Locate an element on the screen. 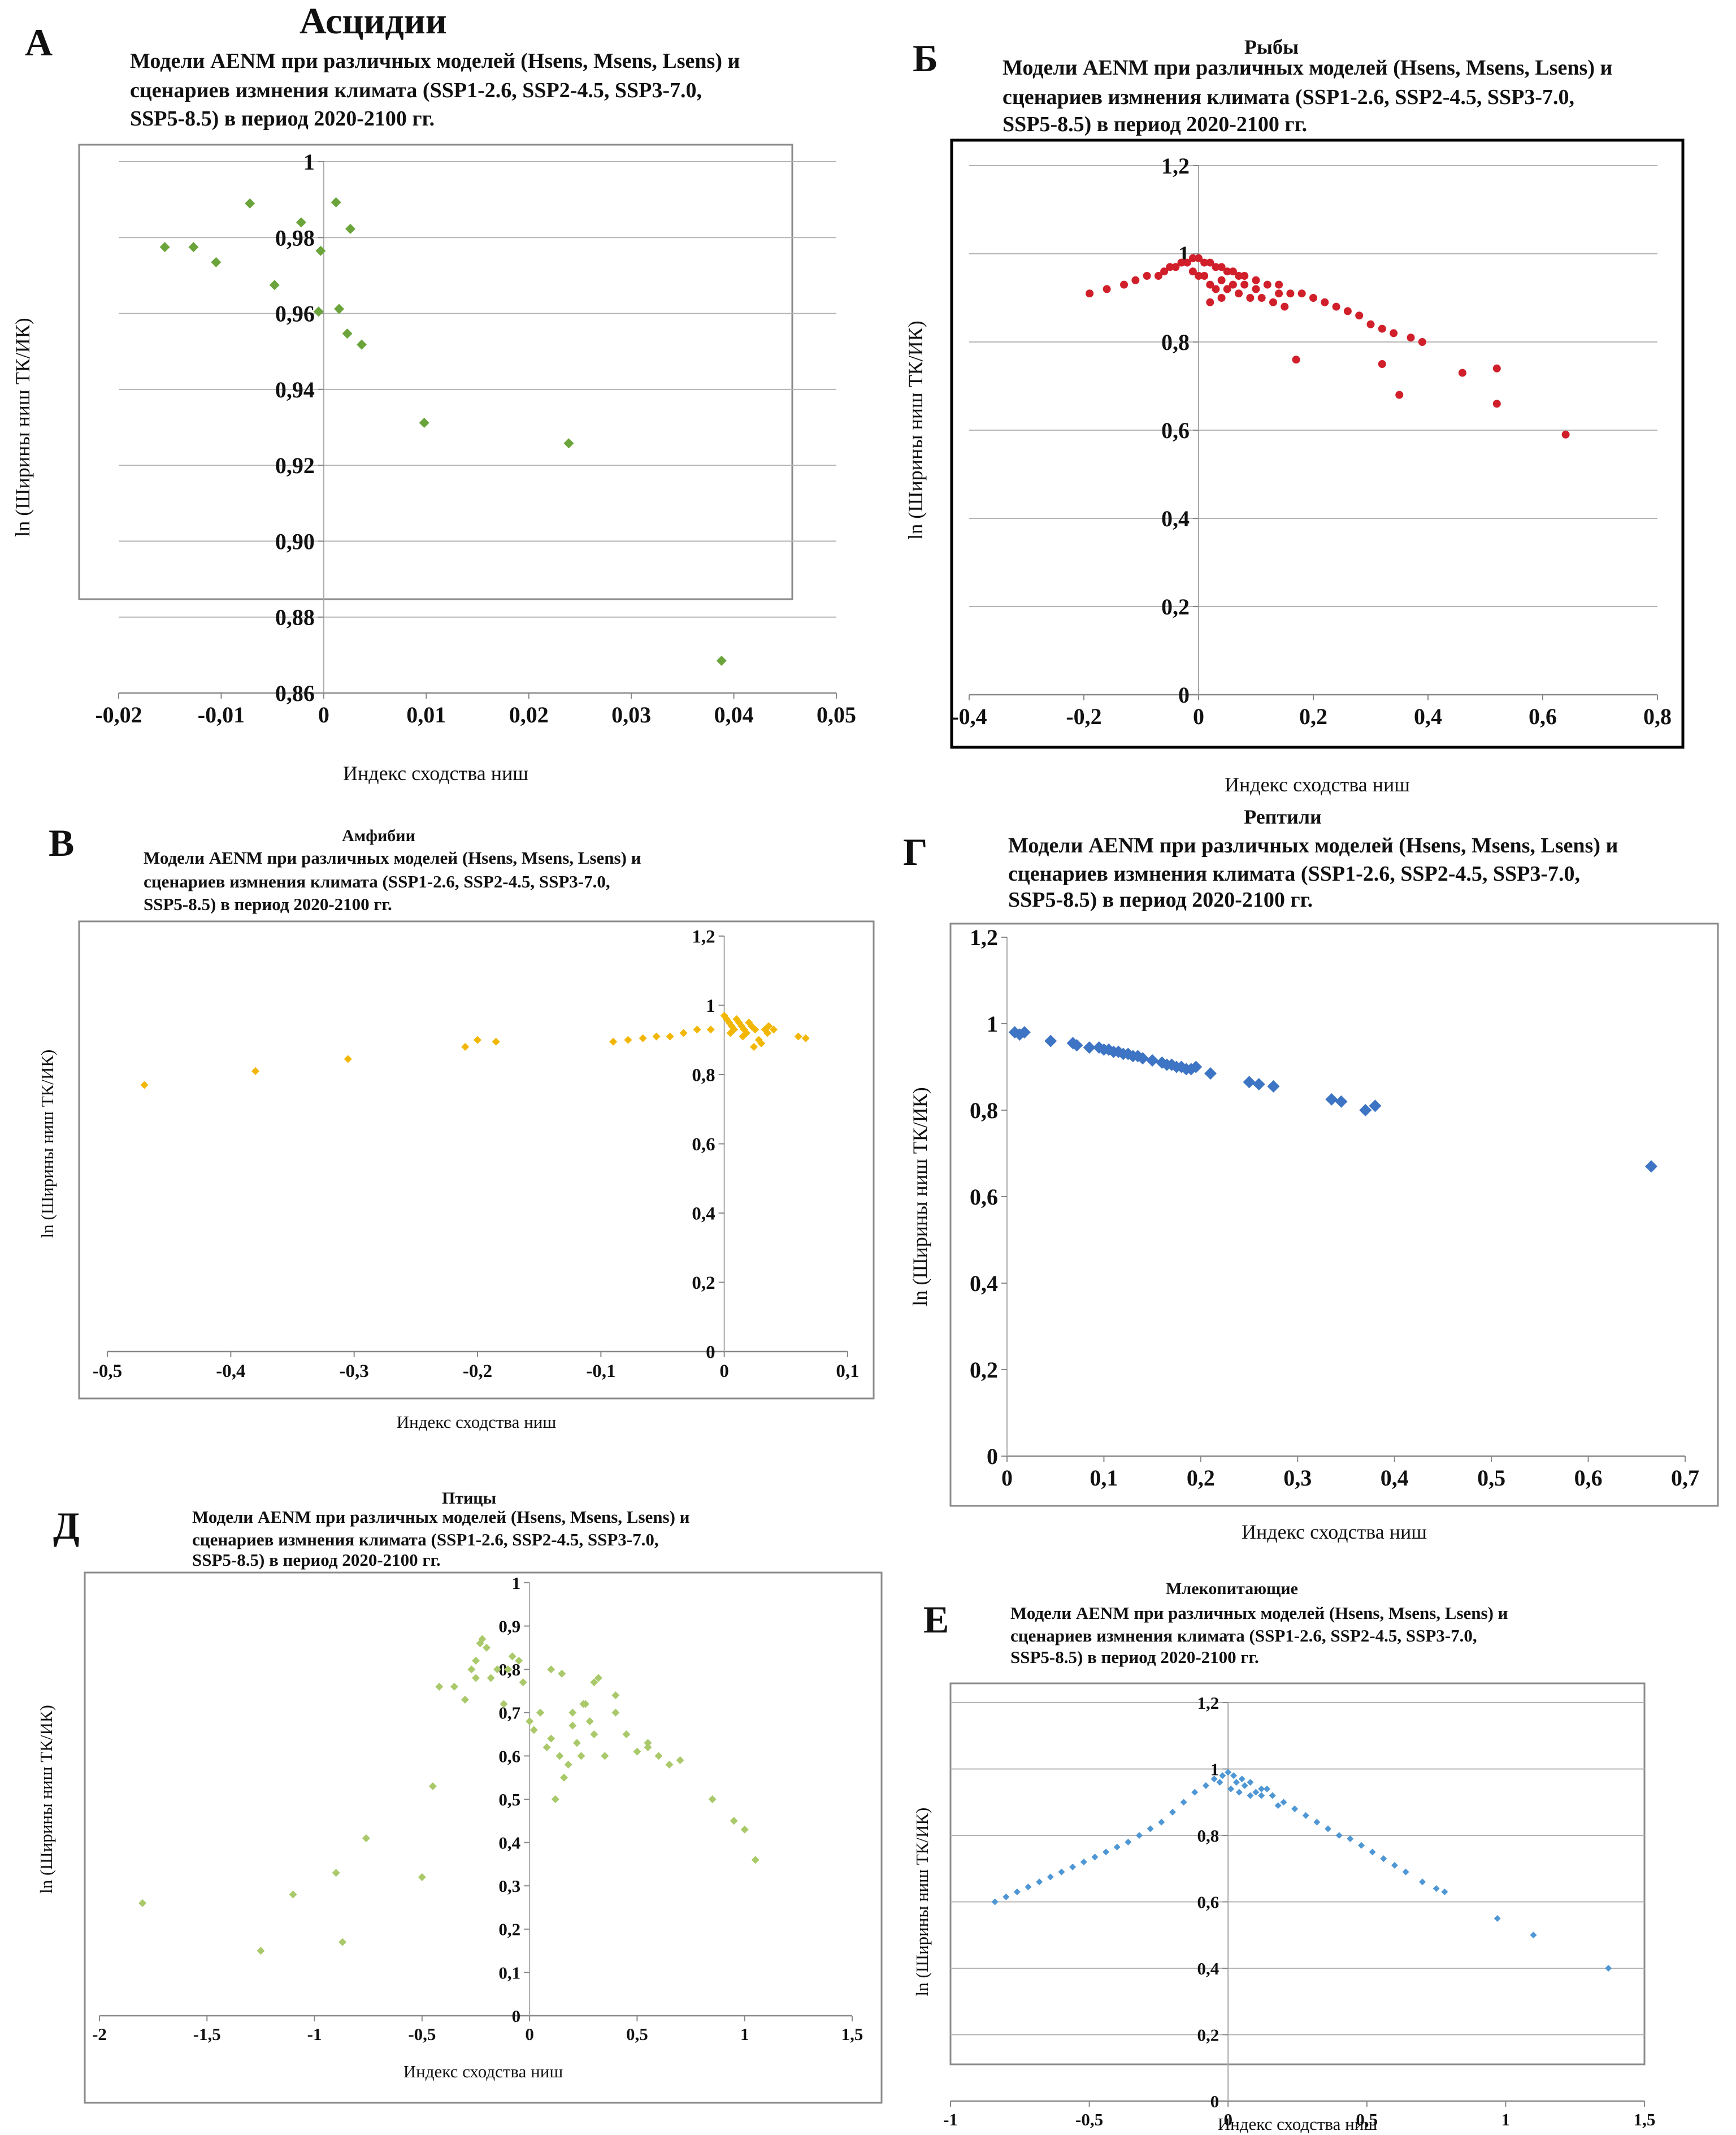  y-tick-label: 1,2 is located at coordinates (1208, 1703).